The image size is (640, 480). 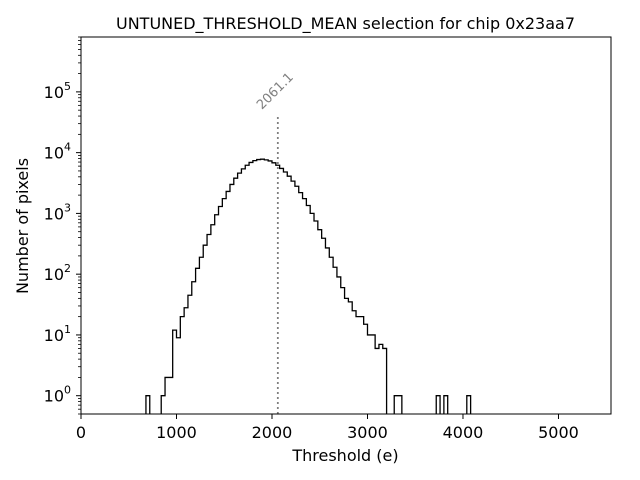 What do you see at coordinates (57, 212) in the screenshot?
I see `y-tick-label: 10³` at bounding box center [57, 212].